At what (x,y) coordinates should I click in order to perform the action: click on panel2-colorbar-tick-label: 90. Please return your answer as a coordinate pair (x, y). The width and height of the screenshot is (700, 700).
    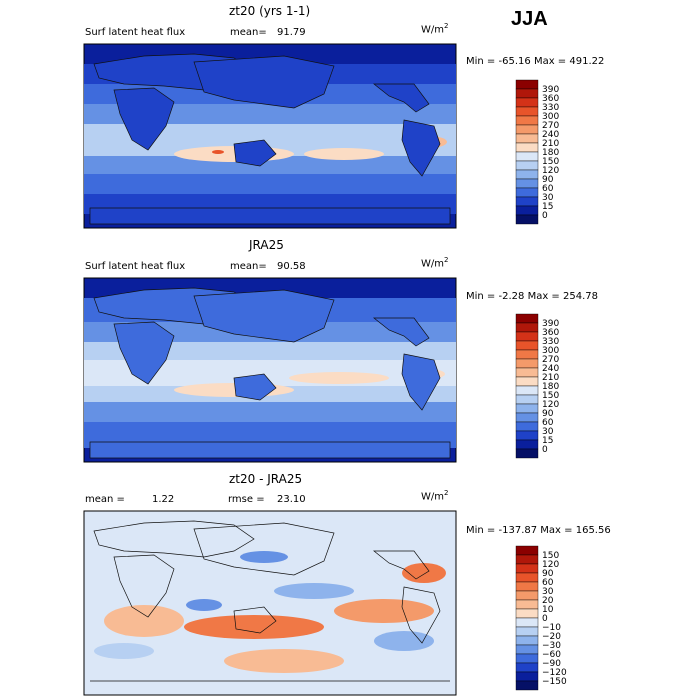
    Looking at the image, I should click on (548, 414).